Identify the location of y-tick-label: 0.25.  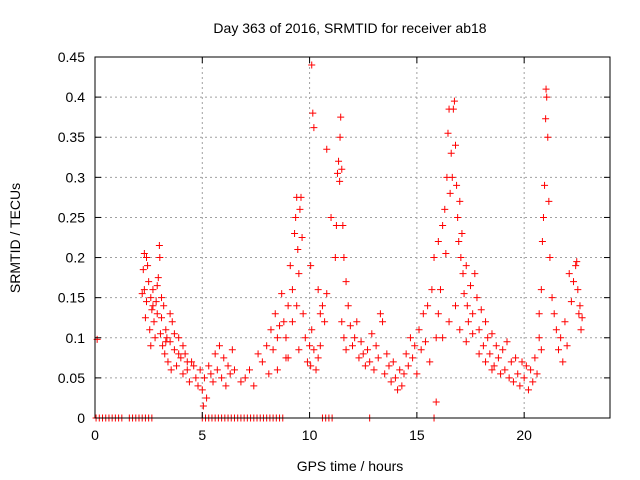
(71, 217).